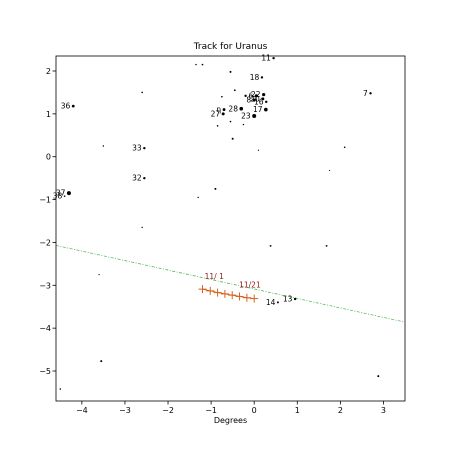 The image size is (450, 450). Describe the element at coordinates (45, 200) in the screenshot. I see `y-tick-label: −1` at that location.